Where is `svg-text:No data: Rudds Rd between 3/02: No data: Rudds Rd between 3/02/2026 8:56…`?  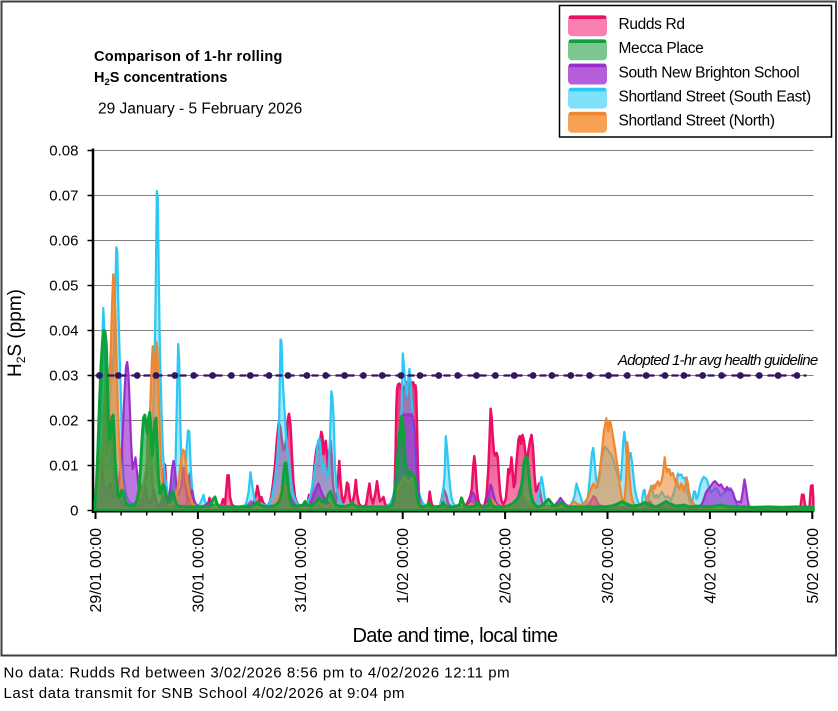
svg-text:No data: Rudds Rd between 3/02: No data: Rudds Rd between 3/02/2026 8:56… is located at coordinates (257, 673).